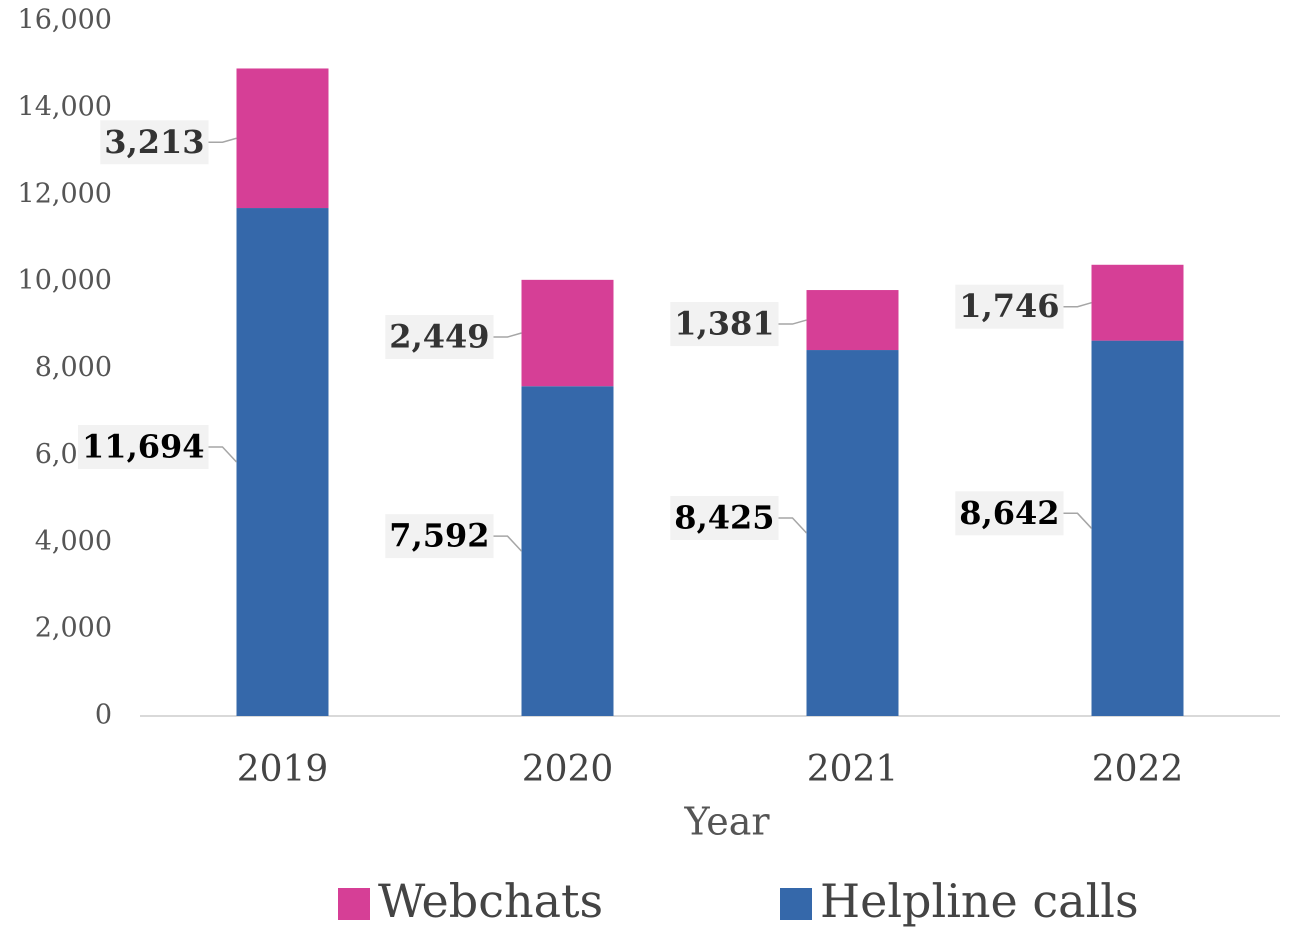 The height and width of the screenshot is (930, 1295). What do you see at coordinates (73, 367) in the screenshot?
I see `y-tick-label: 8,000` at bounding box center [73, 367].